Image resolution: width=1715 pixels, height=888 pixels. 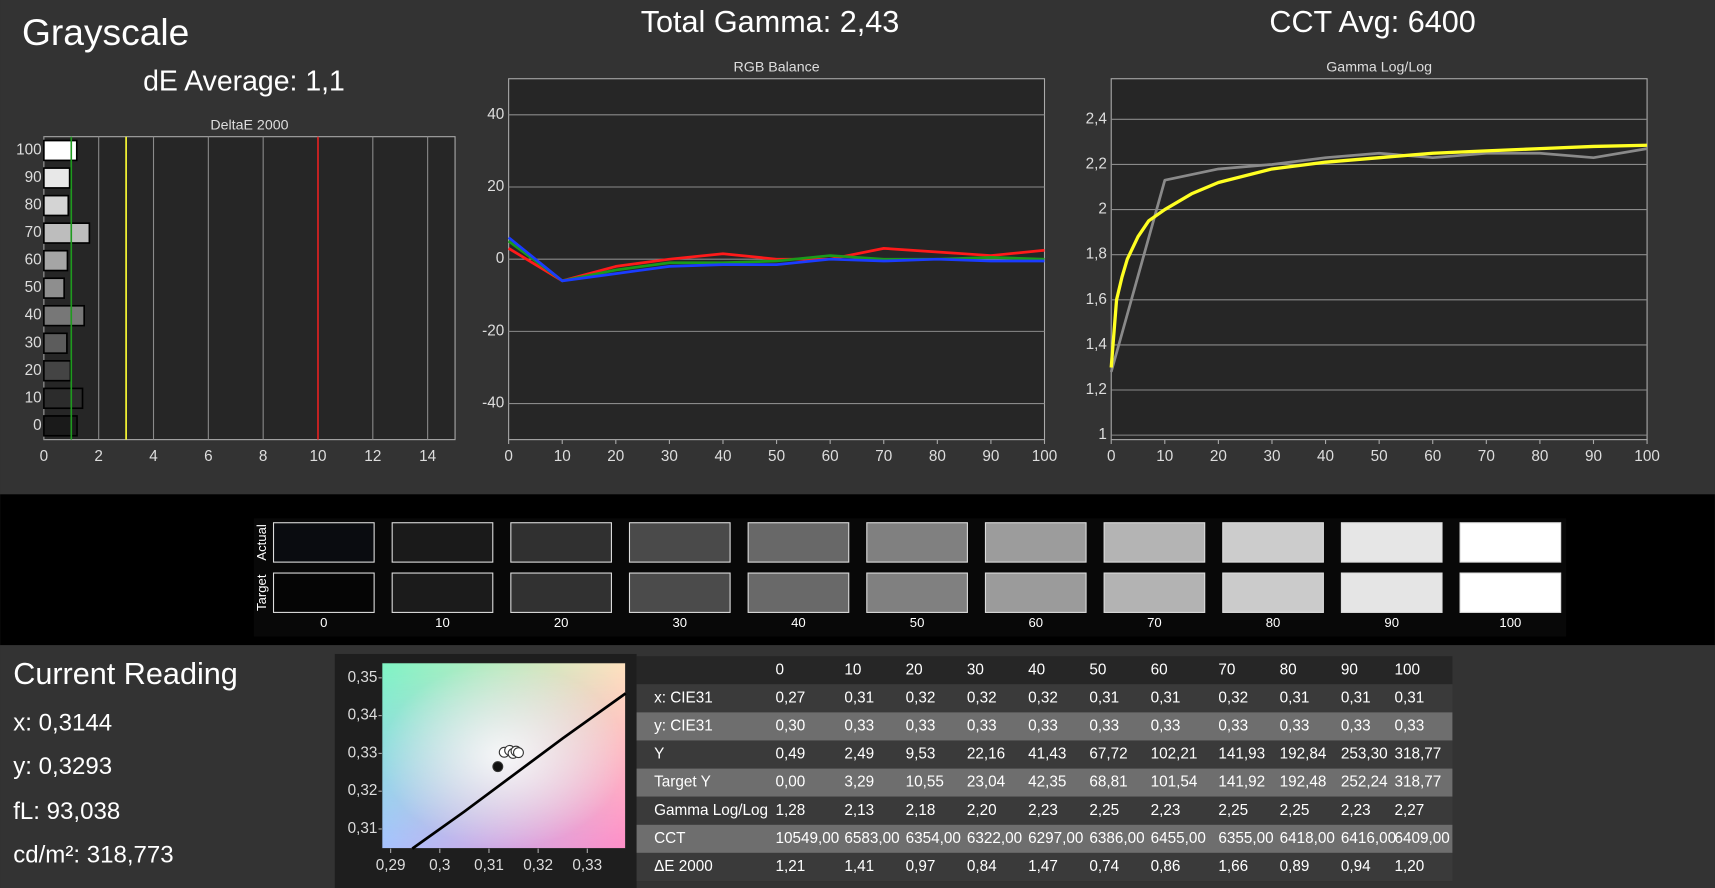 I want to click on de-average: dE Average: 1,1, so click(x=244, y=82).